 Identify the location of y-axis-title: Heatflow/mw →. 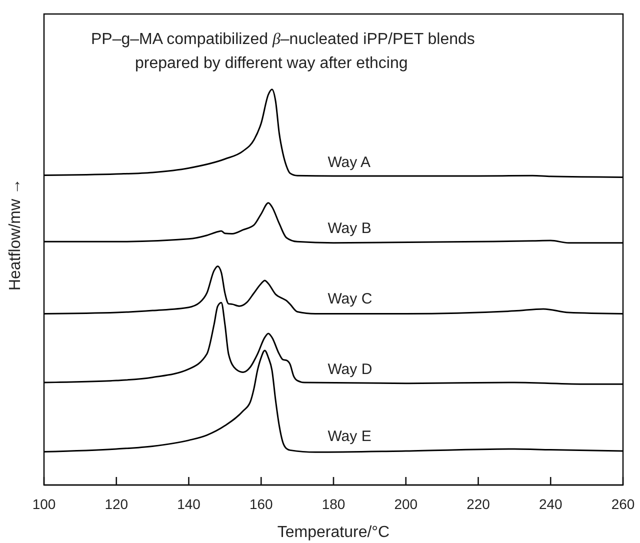
(15, 234).